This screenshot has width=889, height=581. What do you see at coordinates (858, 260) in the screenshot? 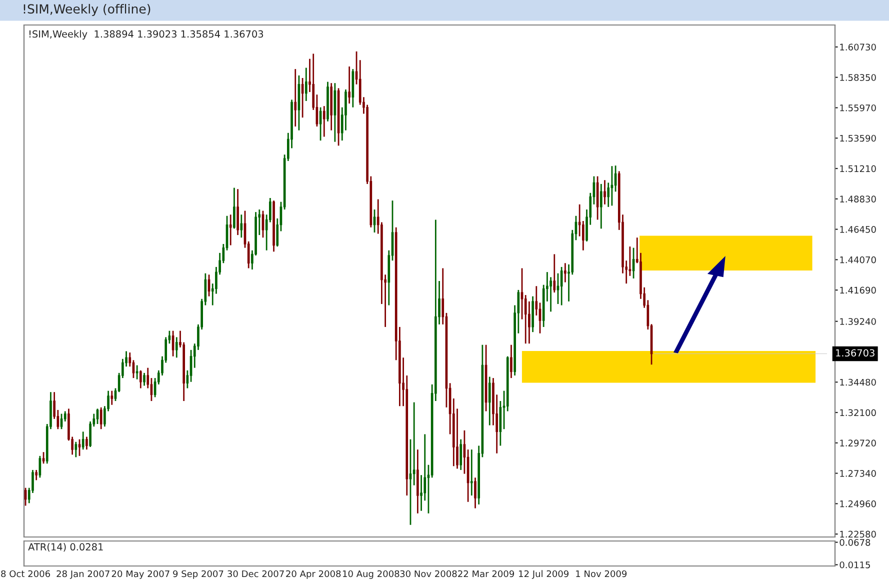
I see `y-tick-label: 1.44070` at bounding box center [858, 260].